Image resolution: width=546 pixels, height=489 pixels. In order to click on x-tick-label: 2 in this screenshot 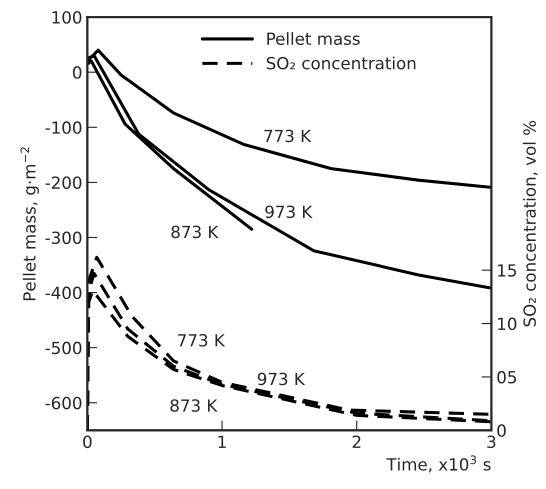, I will do `click(356, 441)`.